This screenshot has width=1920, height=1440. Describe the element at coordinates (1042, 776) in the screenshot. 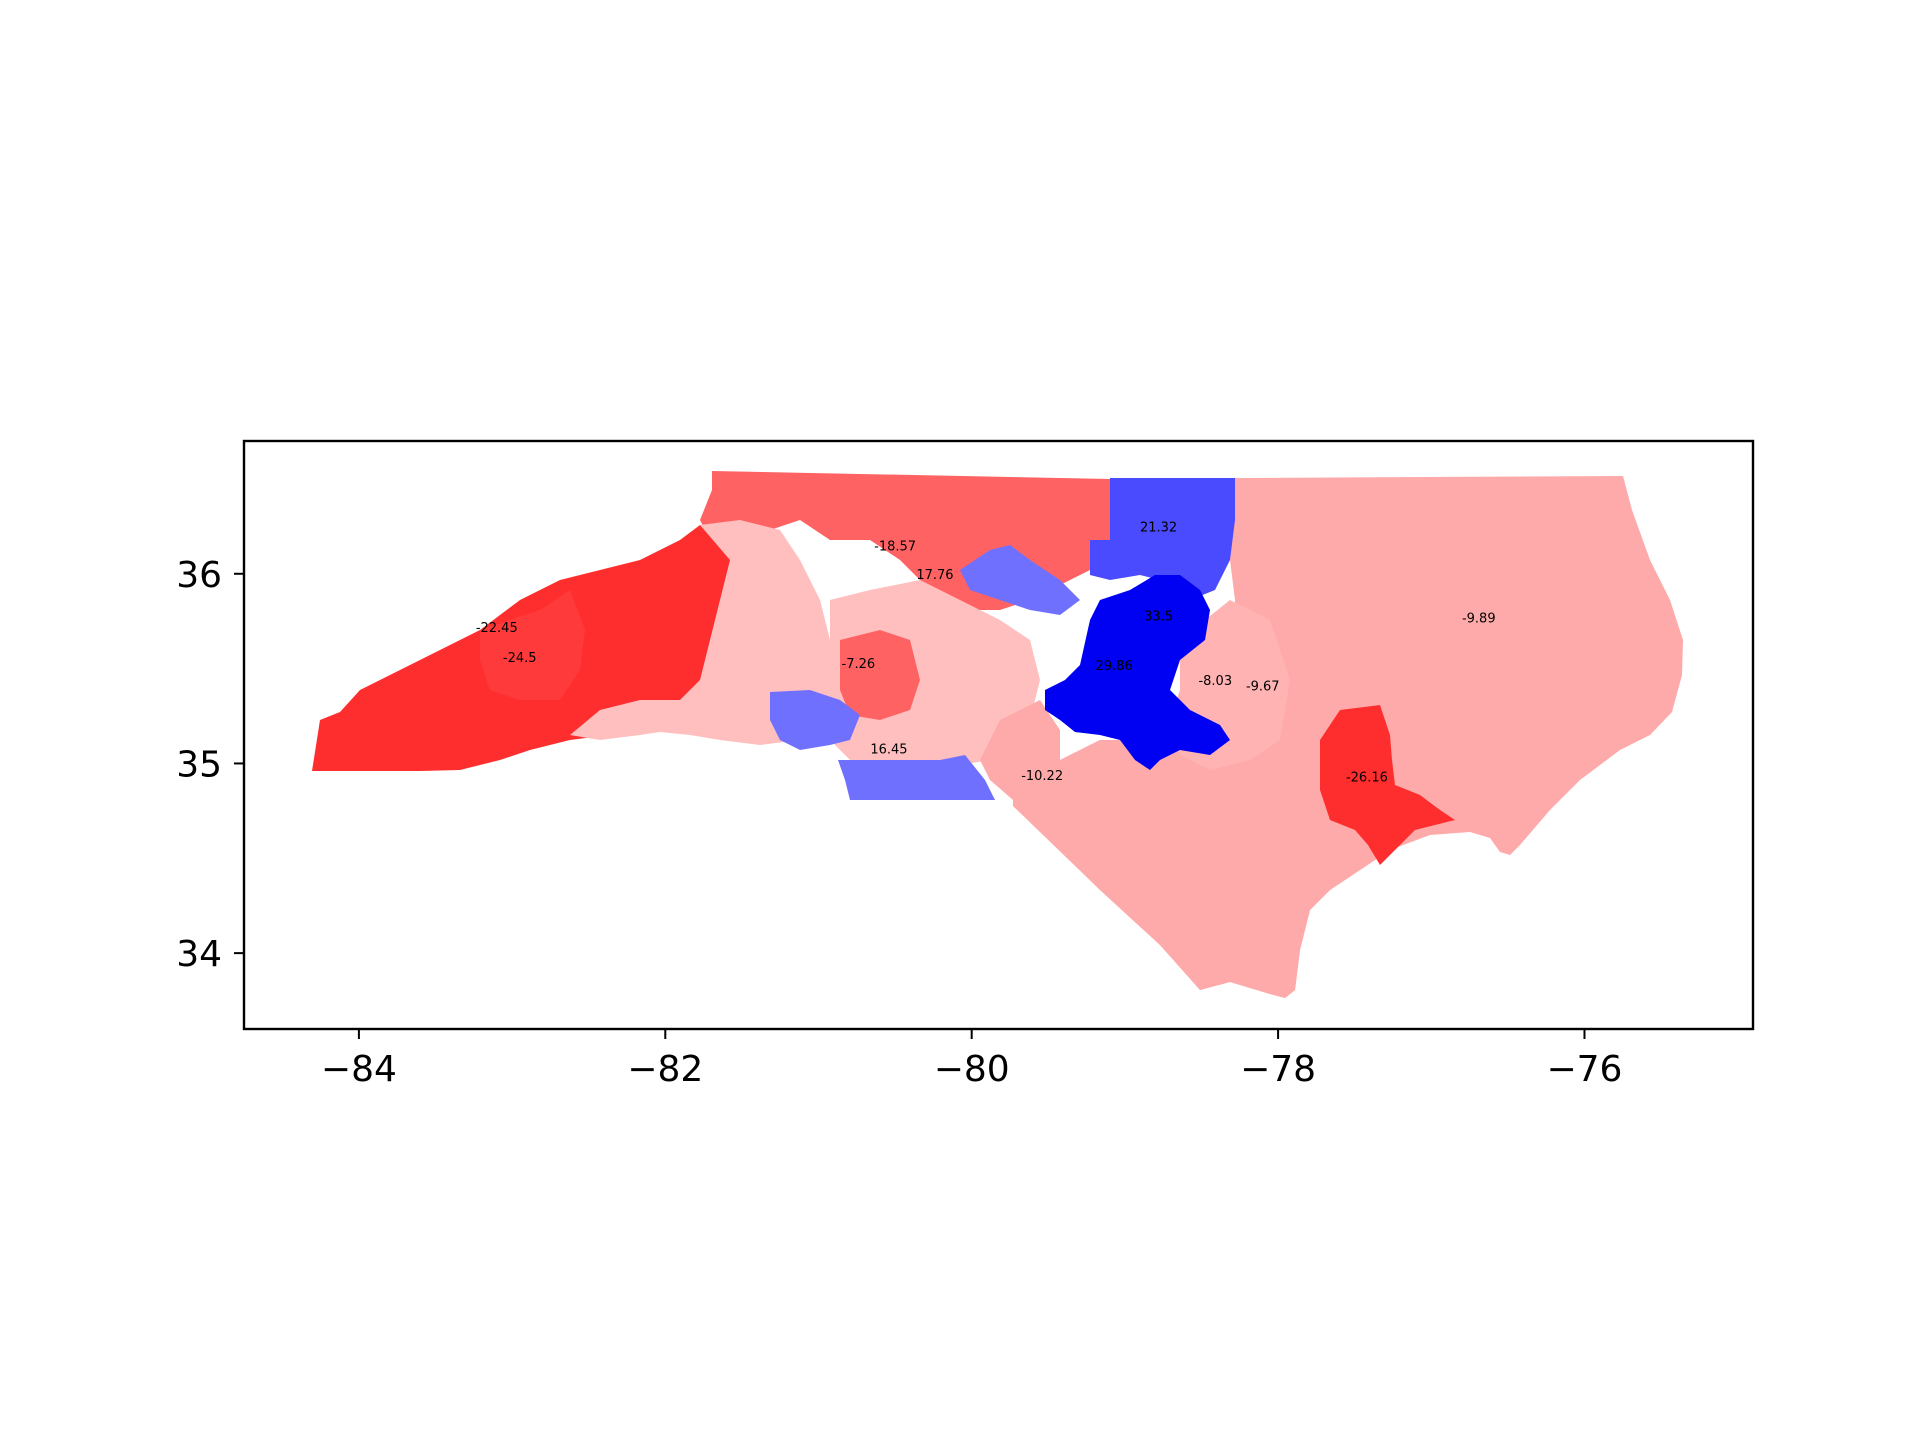

I see `district-margin-label: -10.22` at that location.